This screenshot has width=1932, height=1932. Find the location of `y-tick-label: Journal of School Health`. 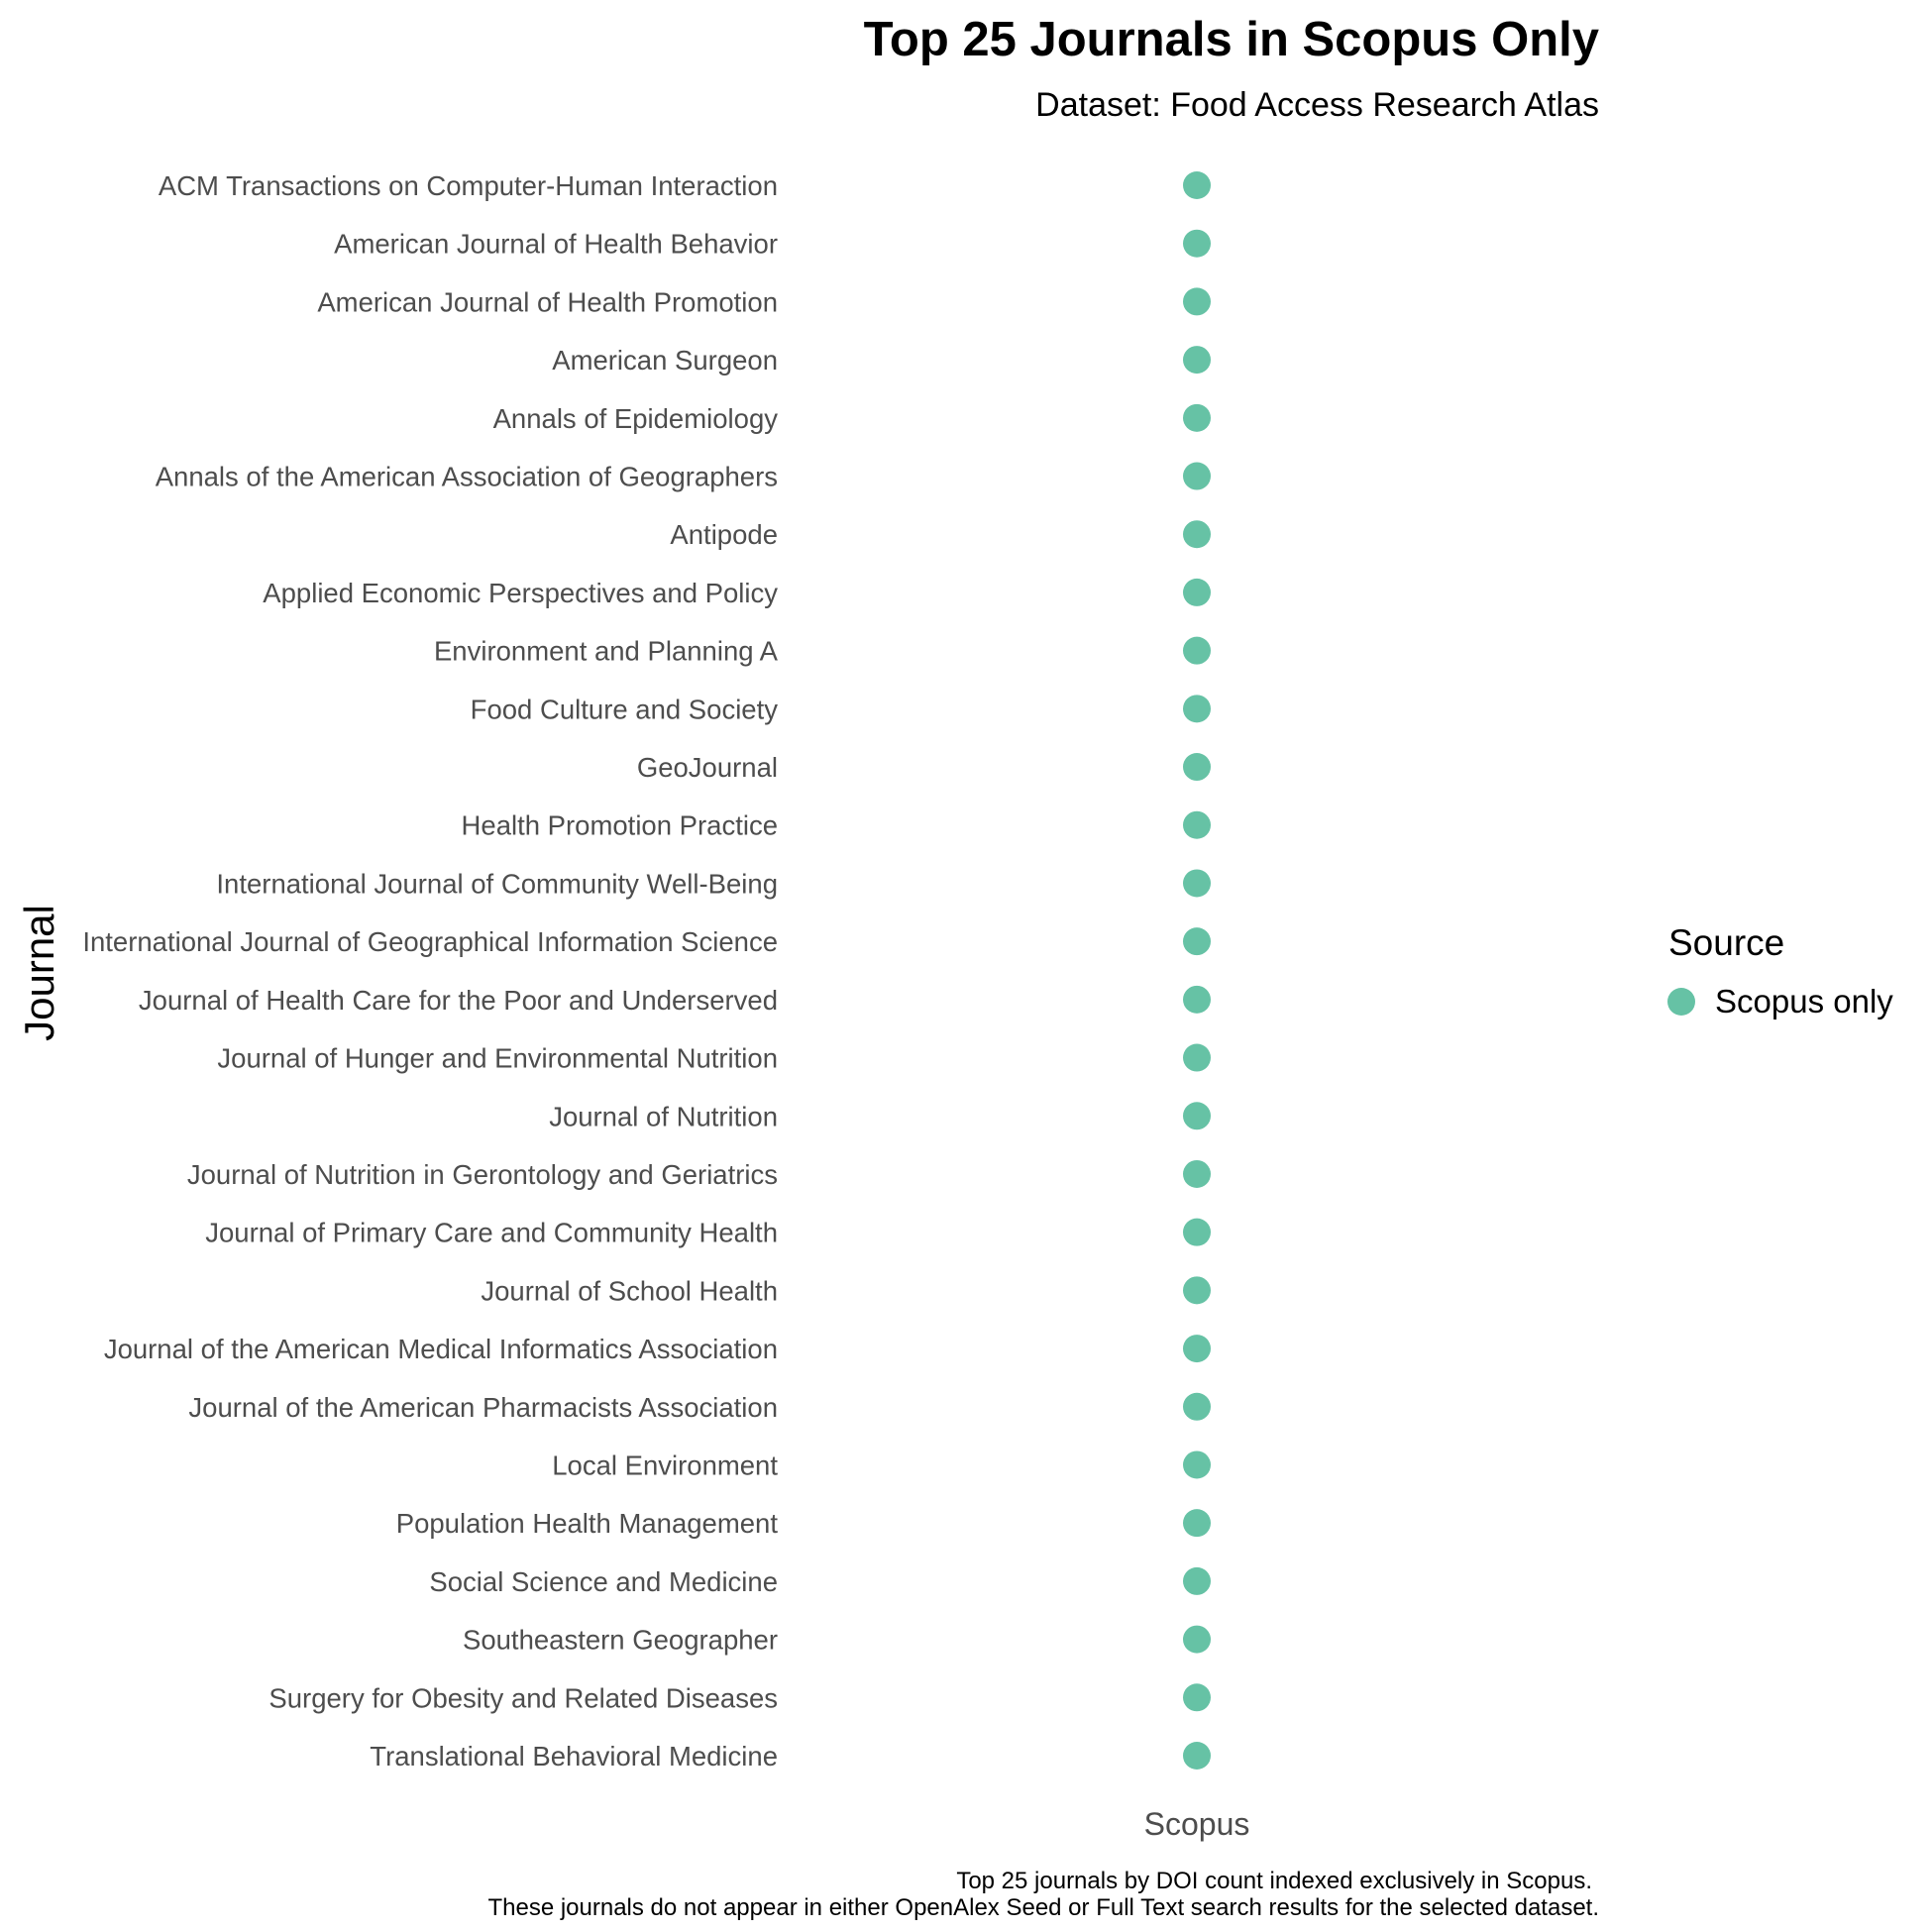

y-tick-label: Journal of School Health is located at coordinates (629, 1290).